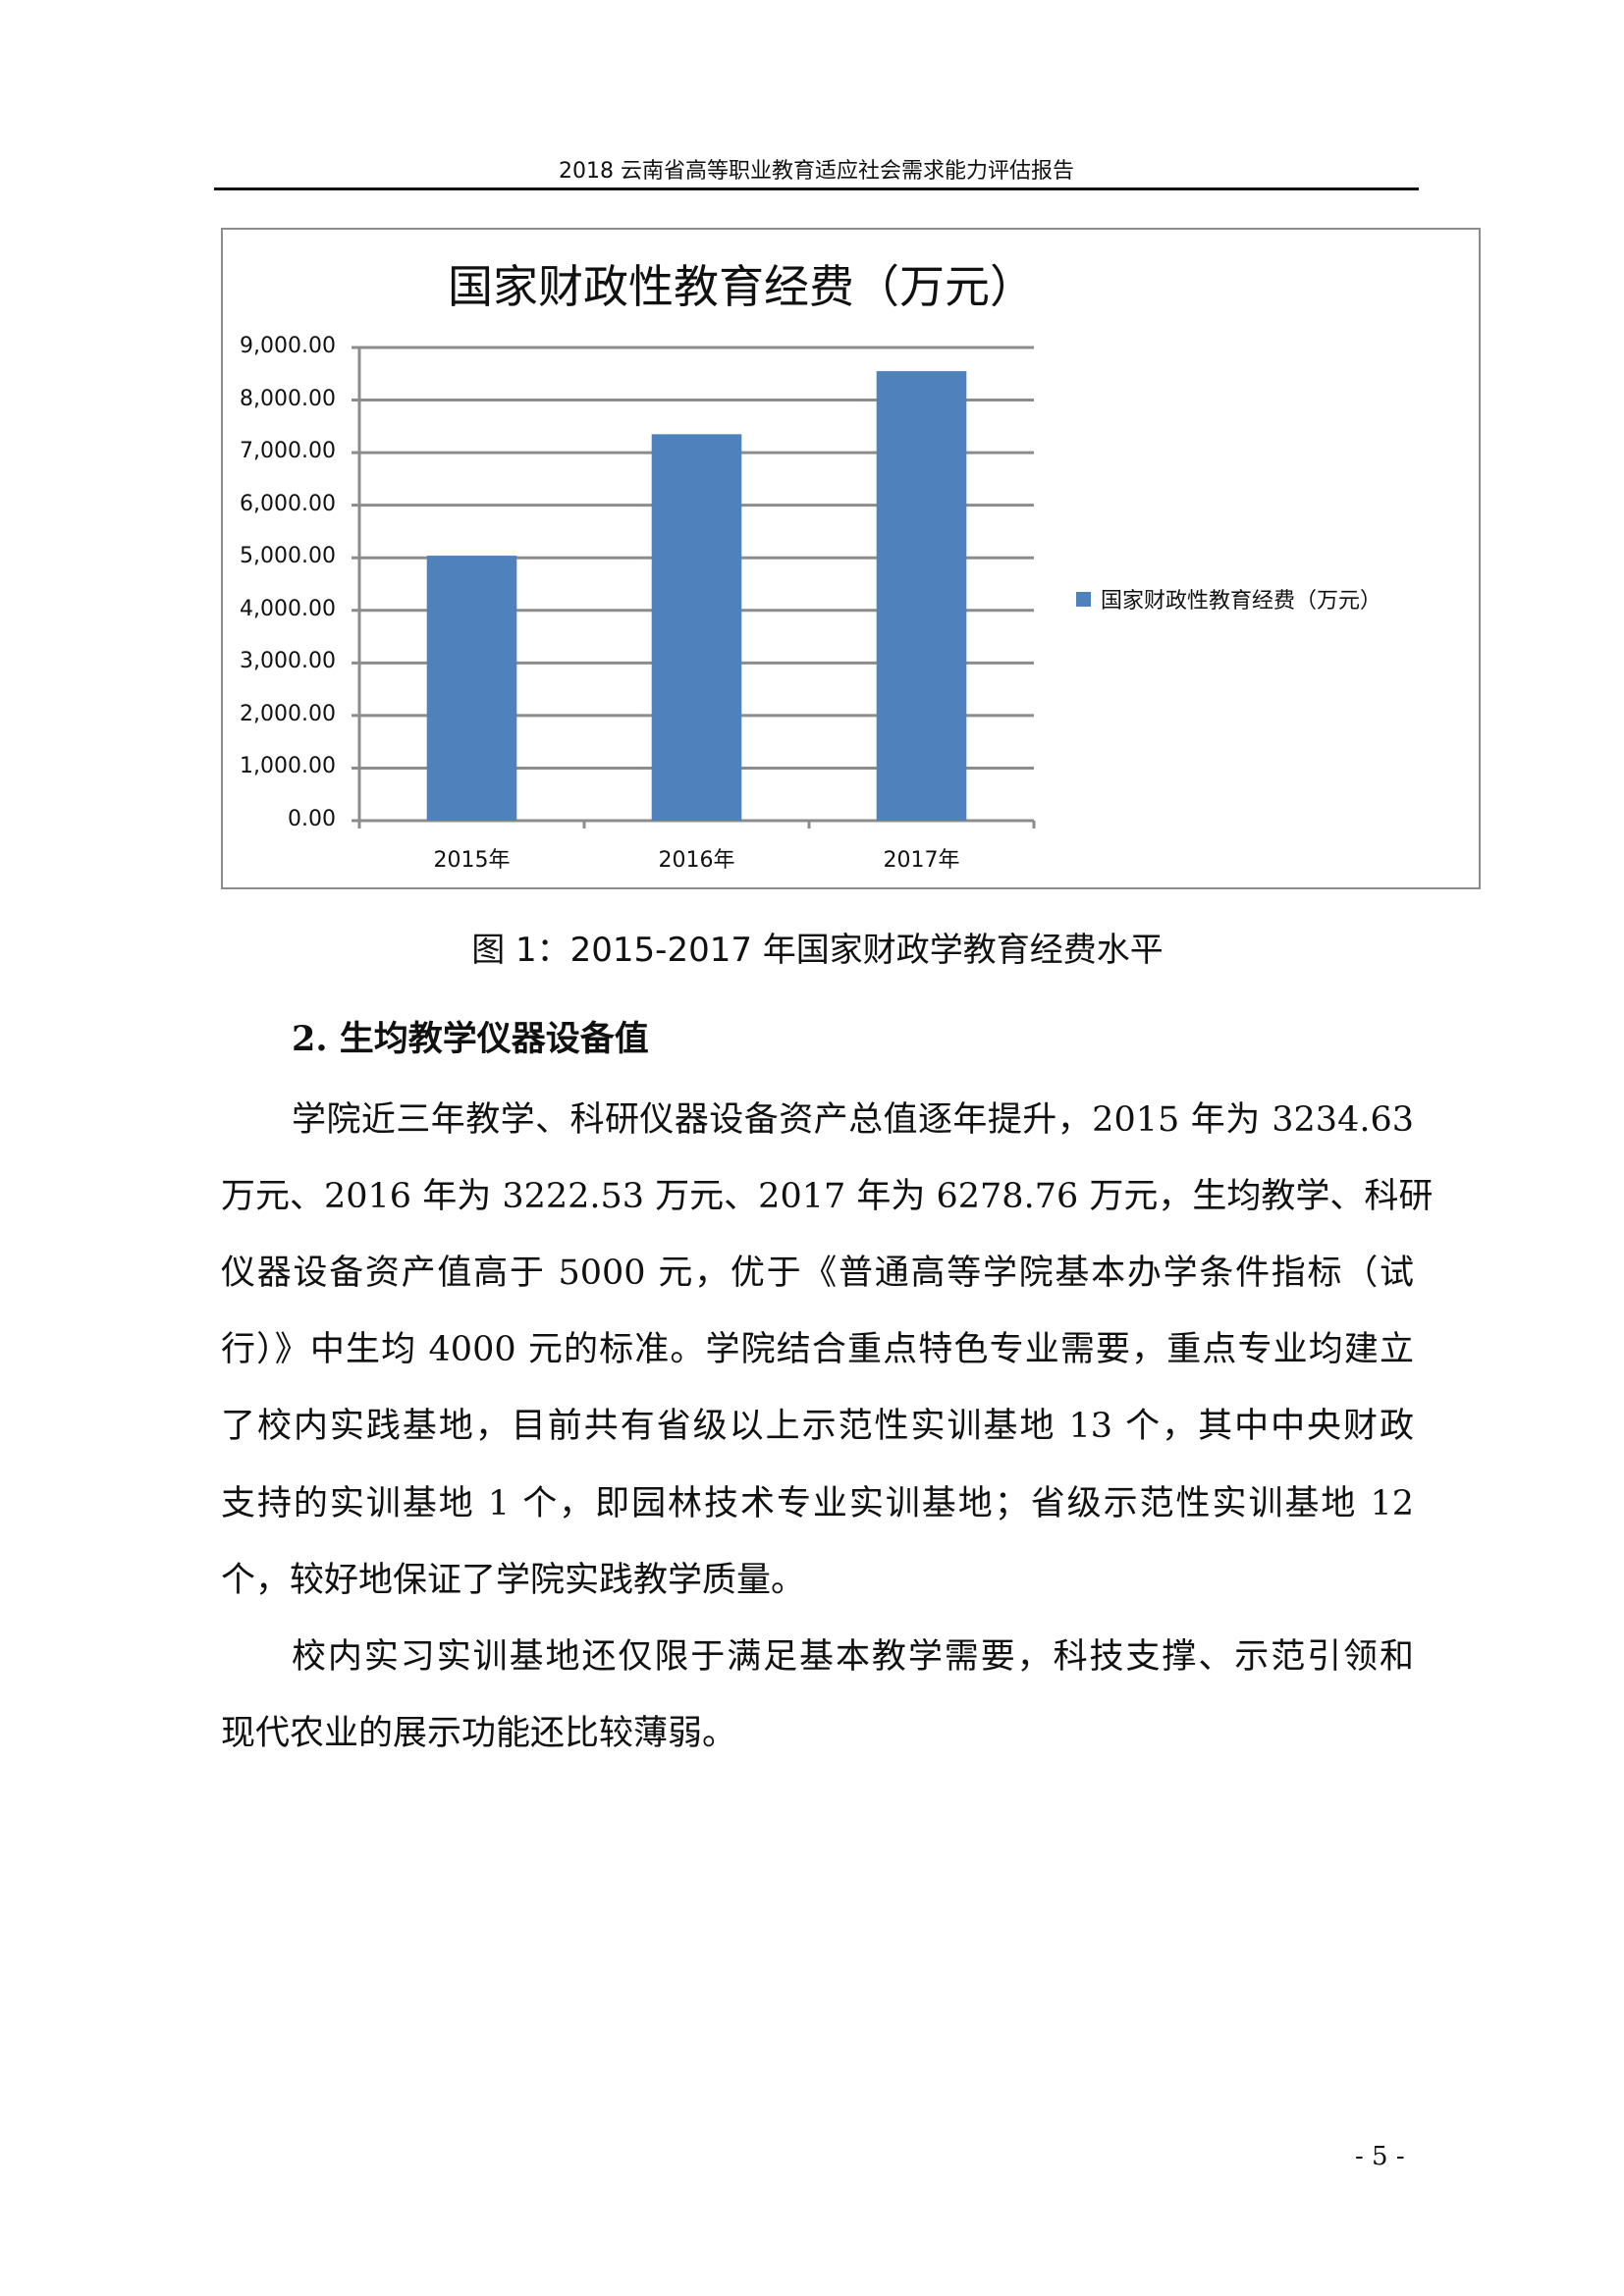 Image resolution: width=1624 pixels, height=2296 pixels. Describe the element at coordinates (921, 596) in the screenshot. I see `bar-2017年` at that location.